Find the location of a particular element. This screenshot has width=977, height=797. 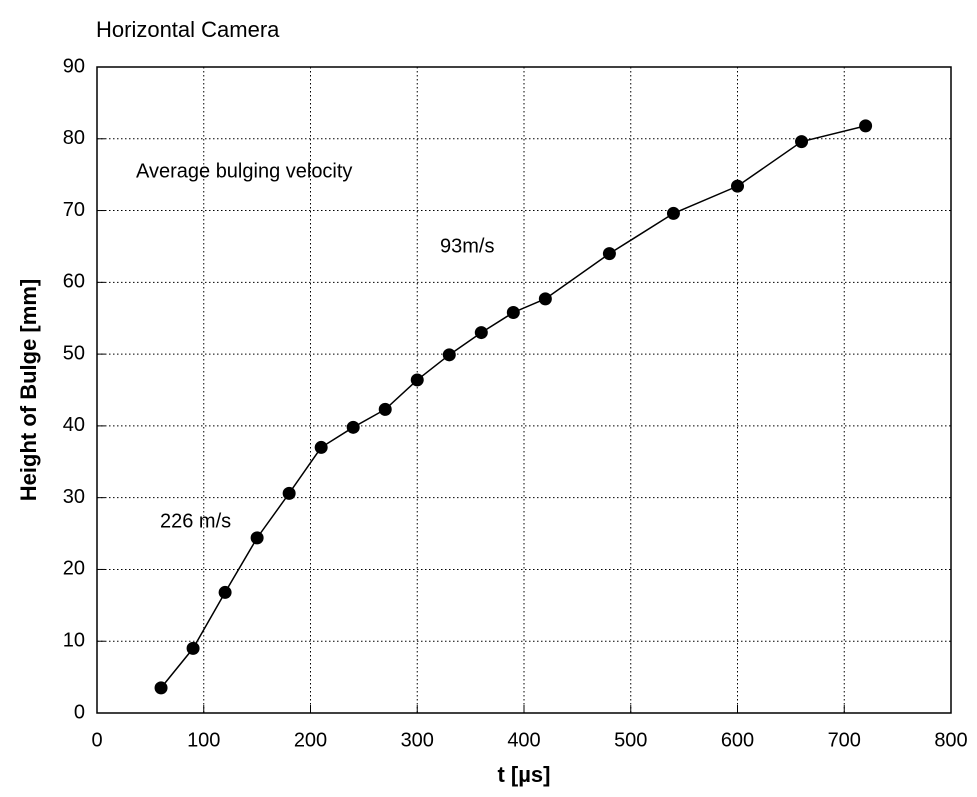

x-tick-label: 800 is located at coordinates (950, 740).